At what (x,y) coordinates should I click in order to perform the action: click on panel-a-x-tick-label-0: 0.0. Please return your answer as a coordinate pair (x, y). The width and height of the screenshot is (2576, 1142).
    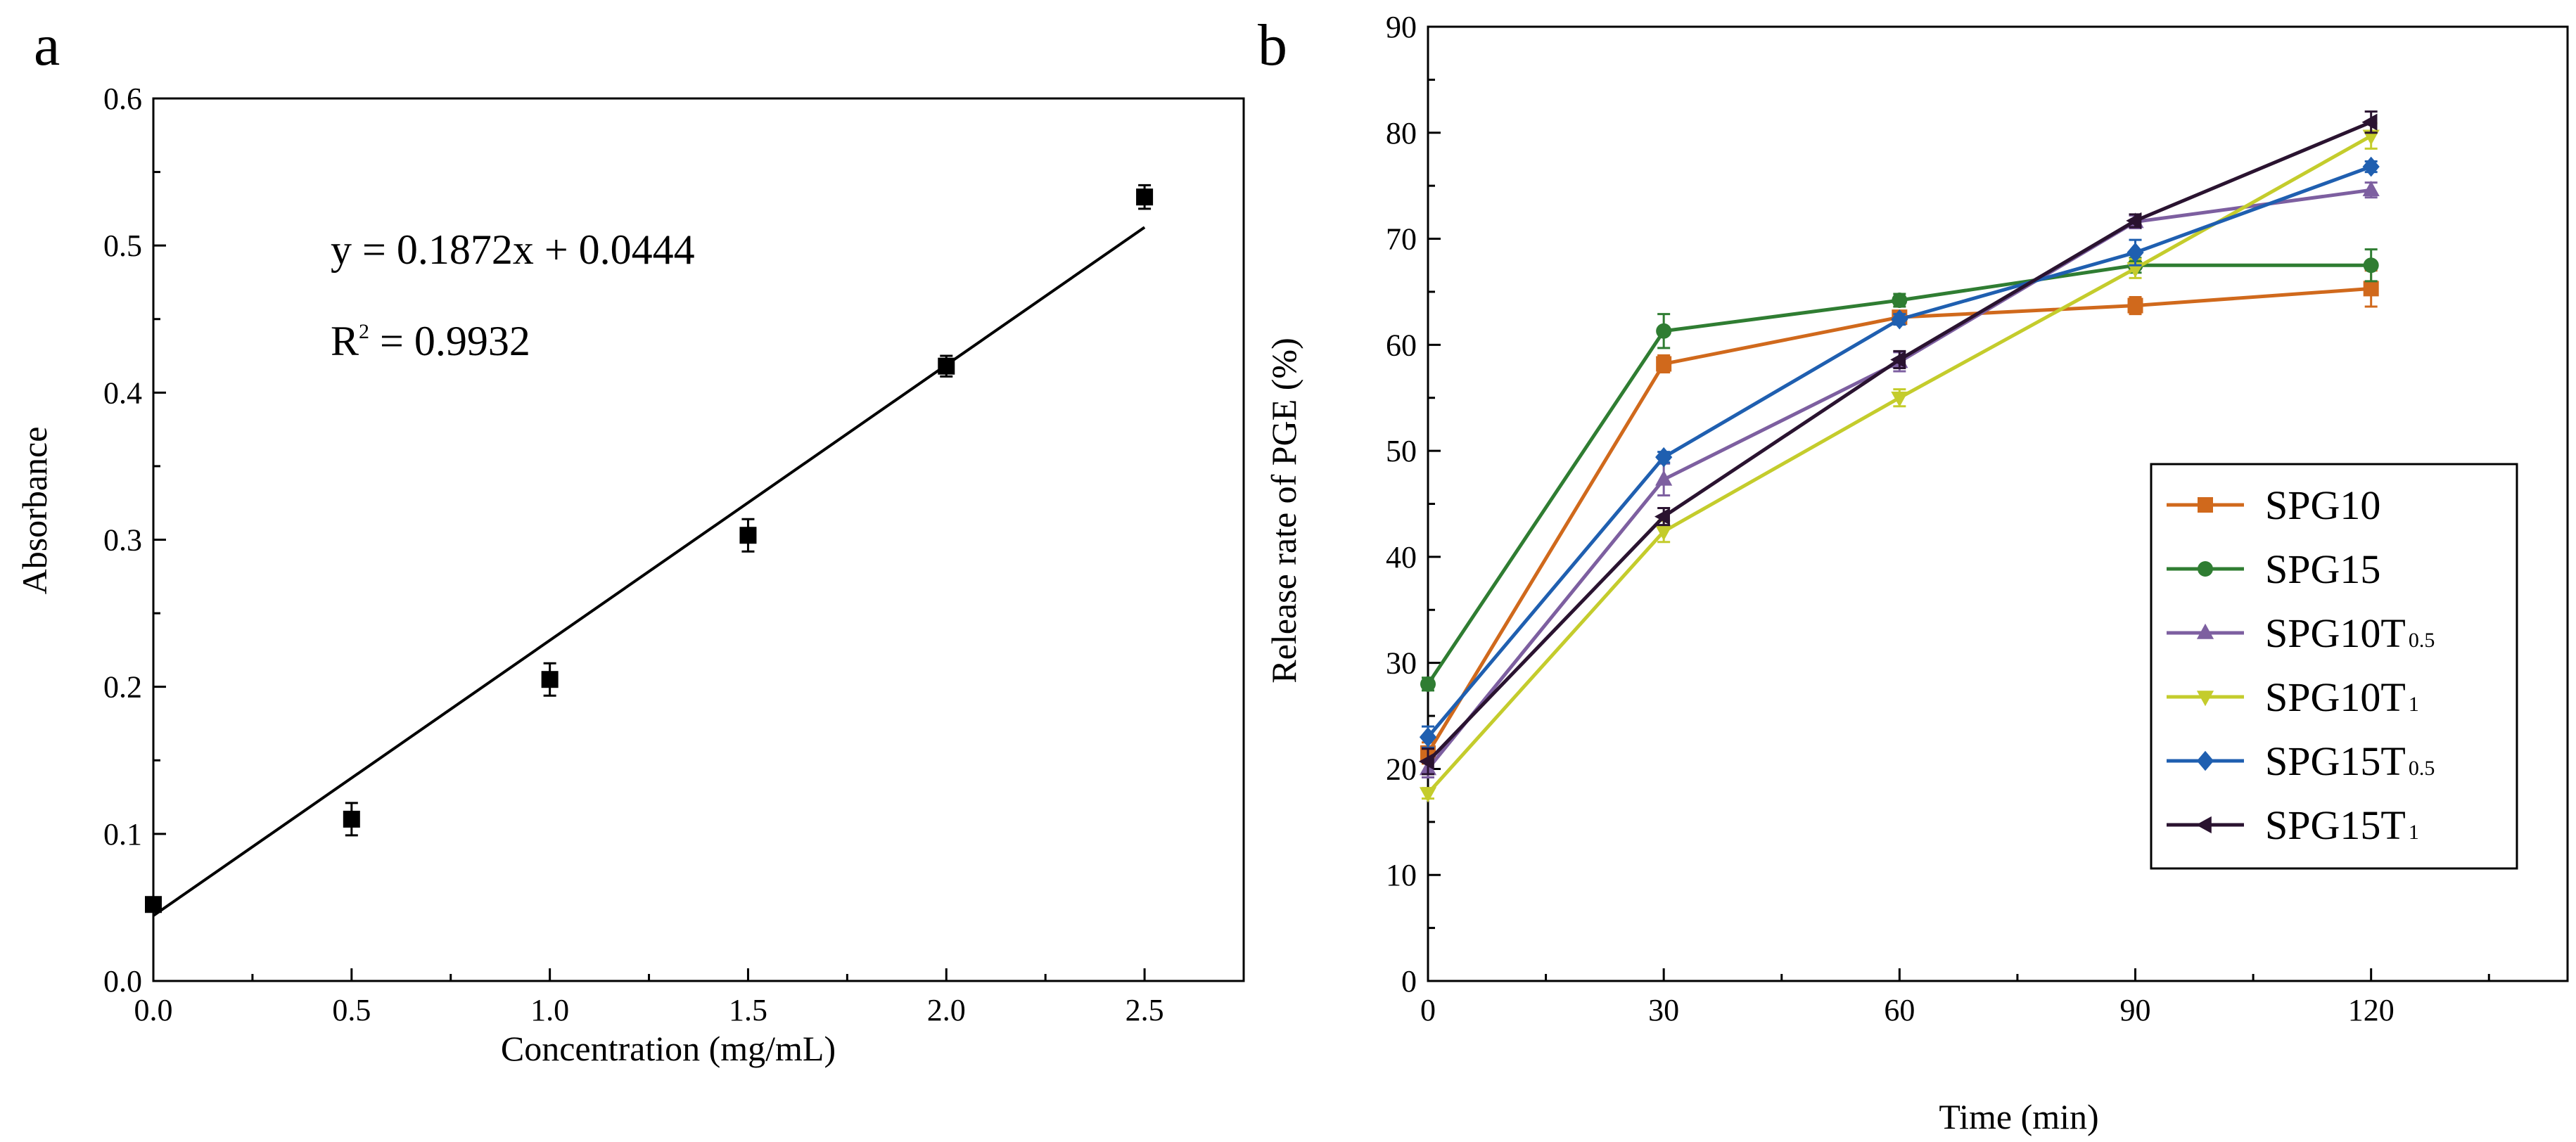
    Looking at the image, I should click on (153, 1010).